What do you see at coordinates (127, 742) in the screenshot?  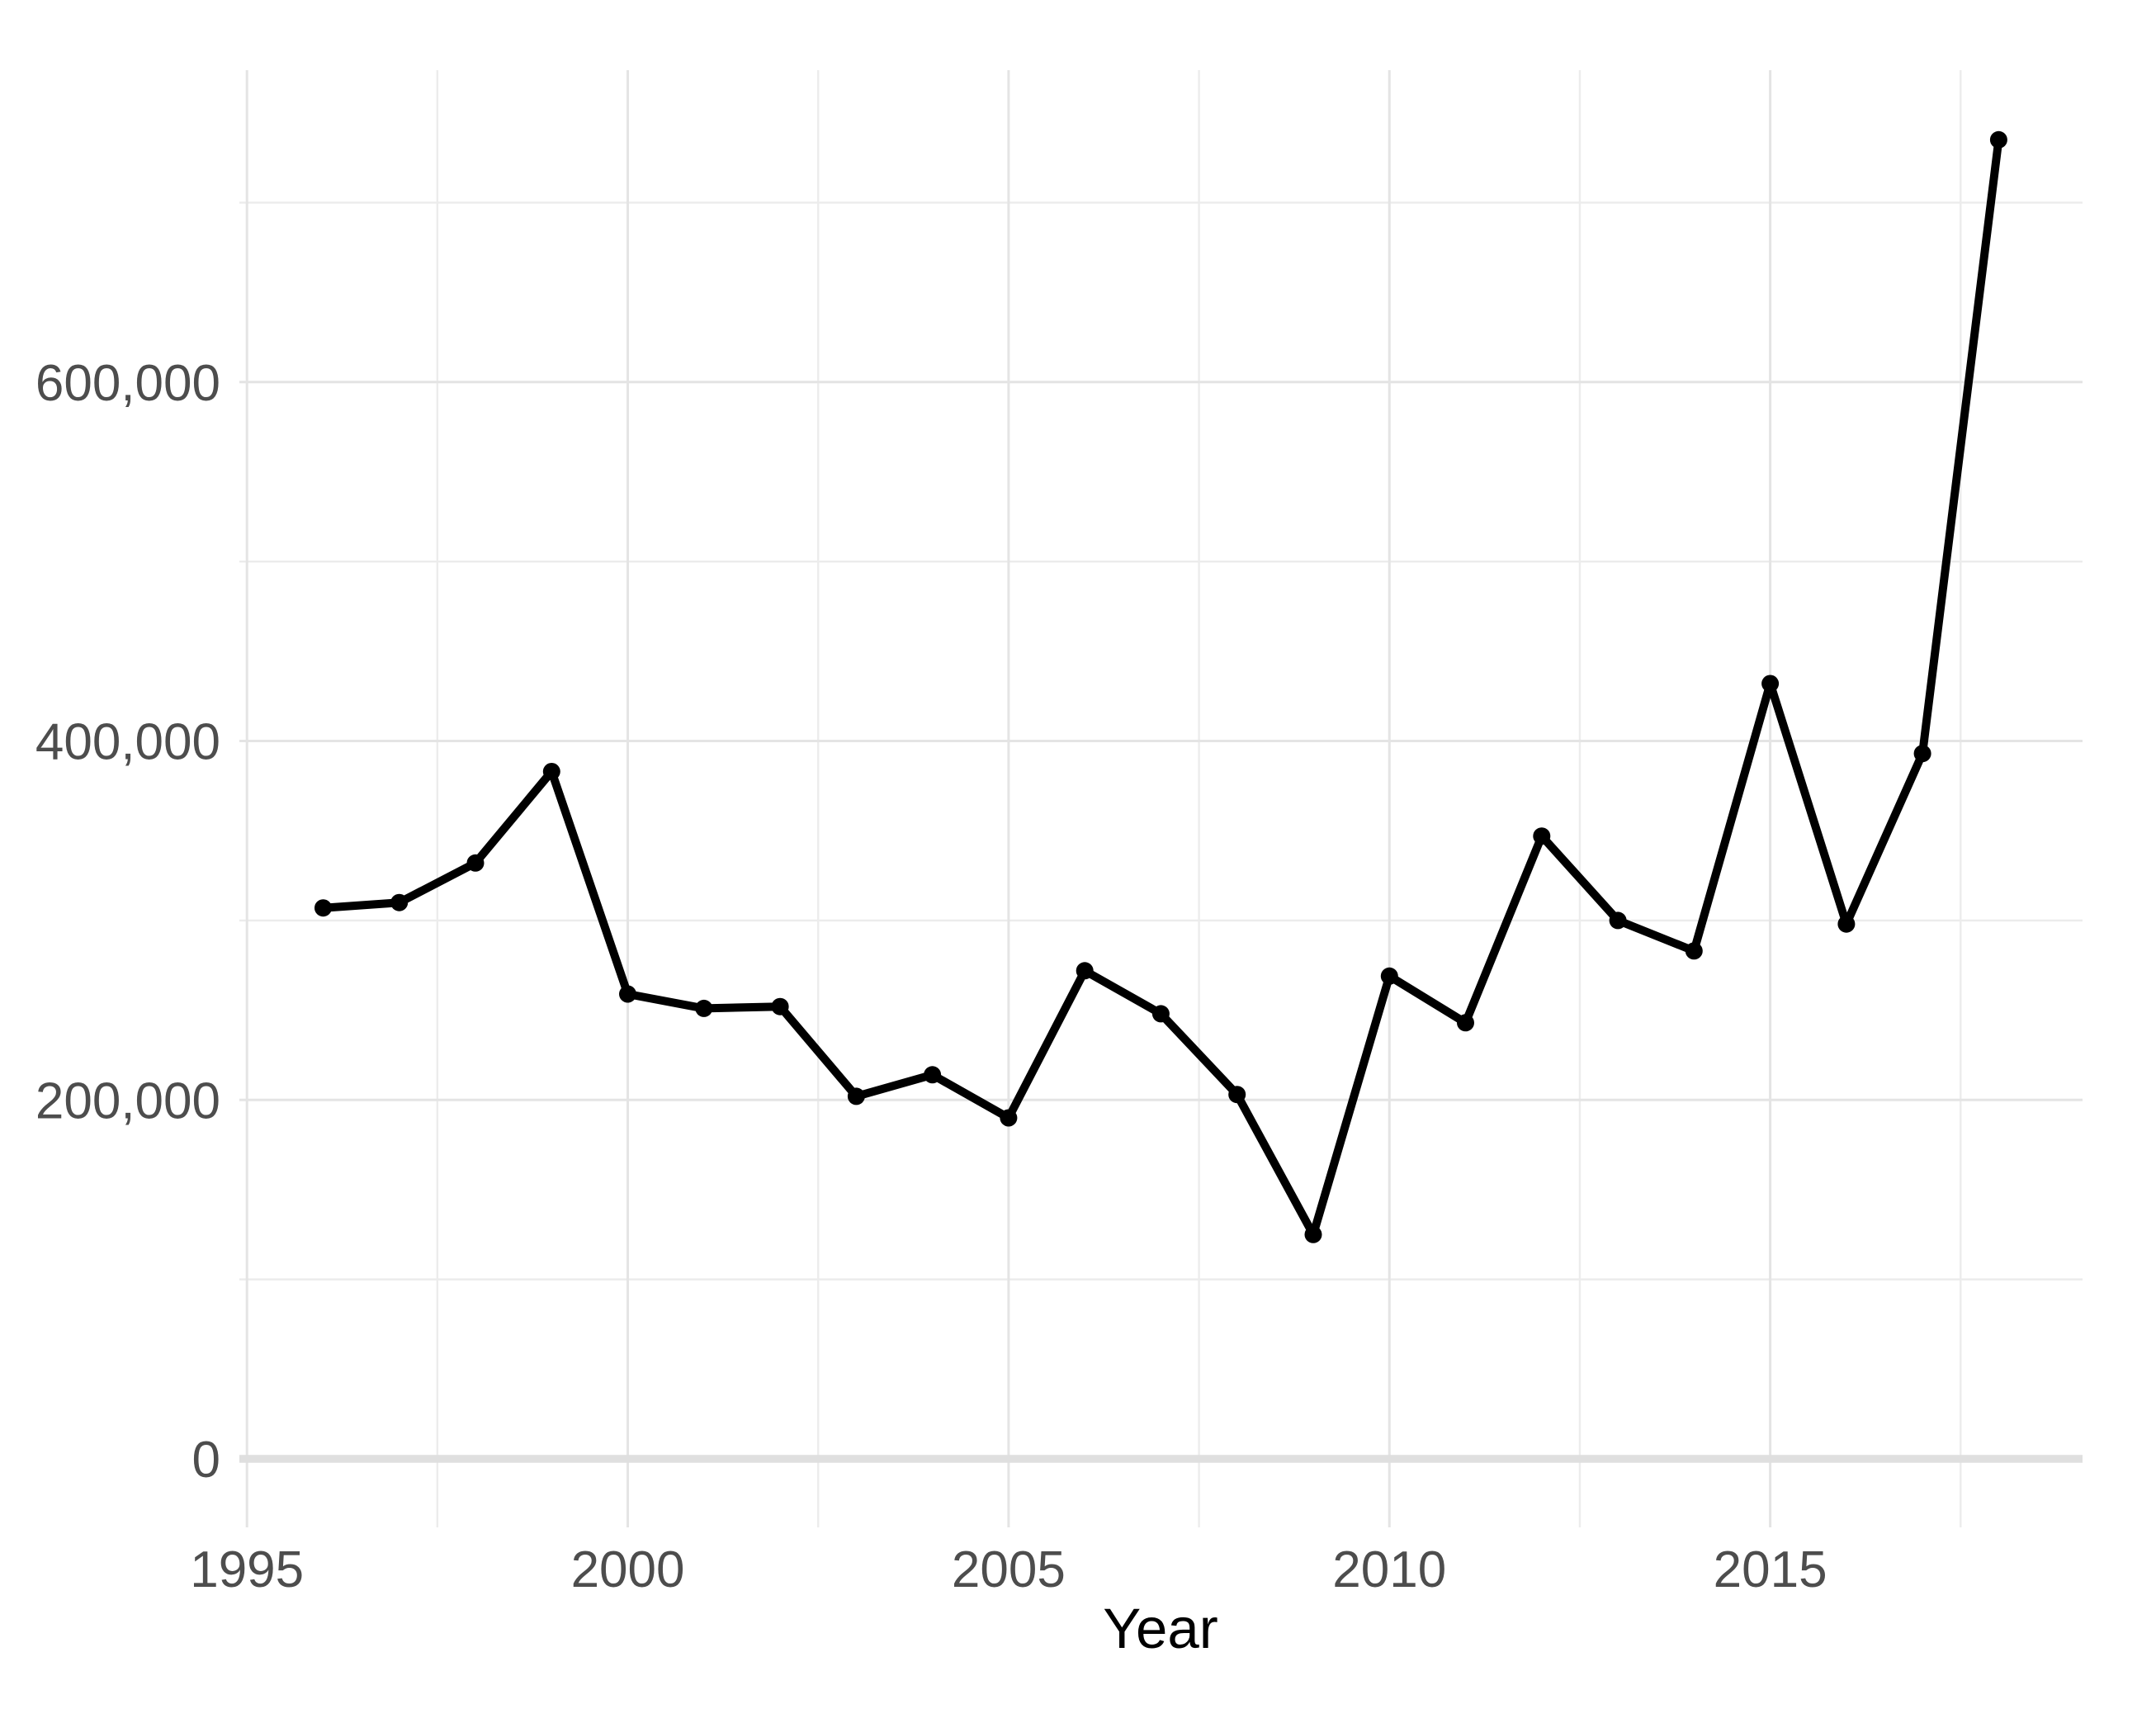 I see `y-axis-tick-label: 400,000` at bounding box center [127, 742].